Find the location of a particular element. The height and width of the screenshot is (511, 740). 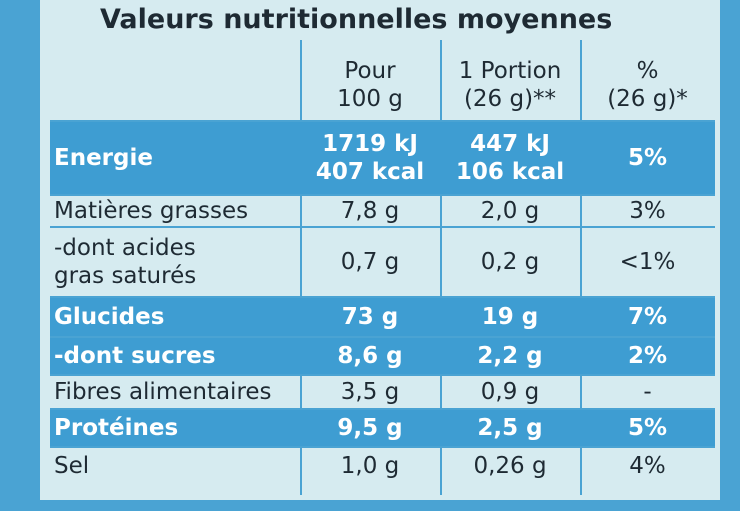

row-label: Sel is located at coordinates (71, 466).